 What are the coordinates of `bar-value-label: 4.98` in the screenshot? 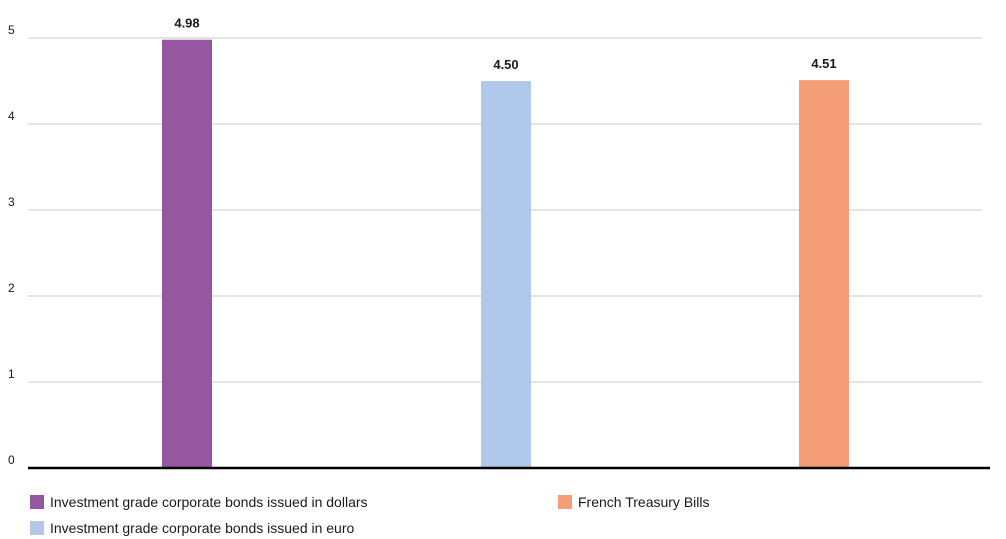 It's located at (186, 23).